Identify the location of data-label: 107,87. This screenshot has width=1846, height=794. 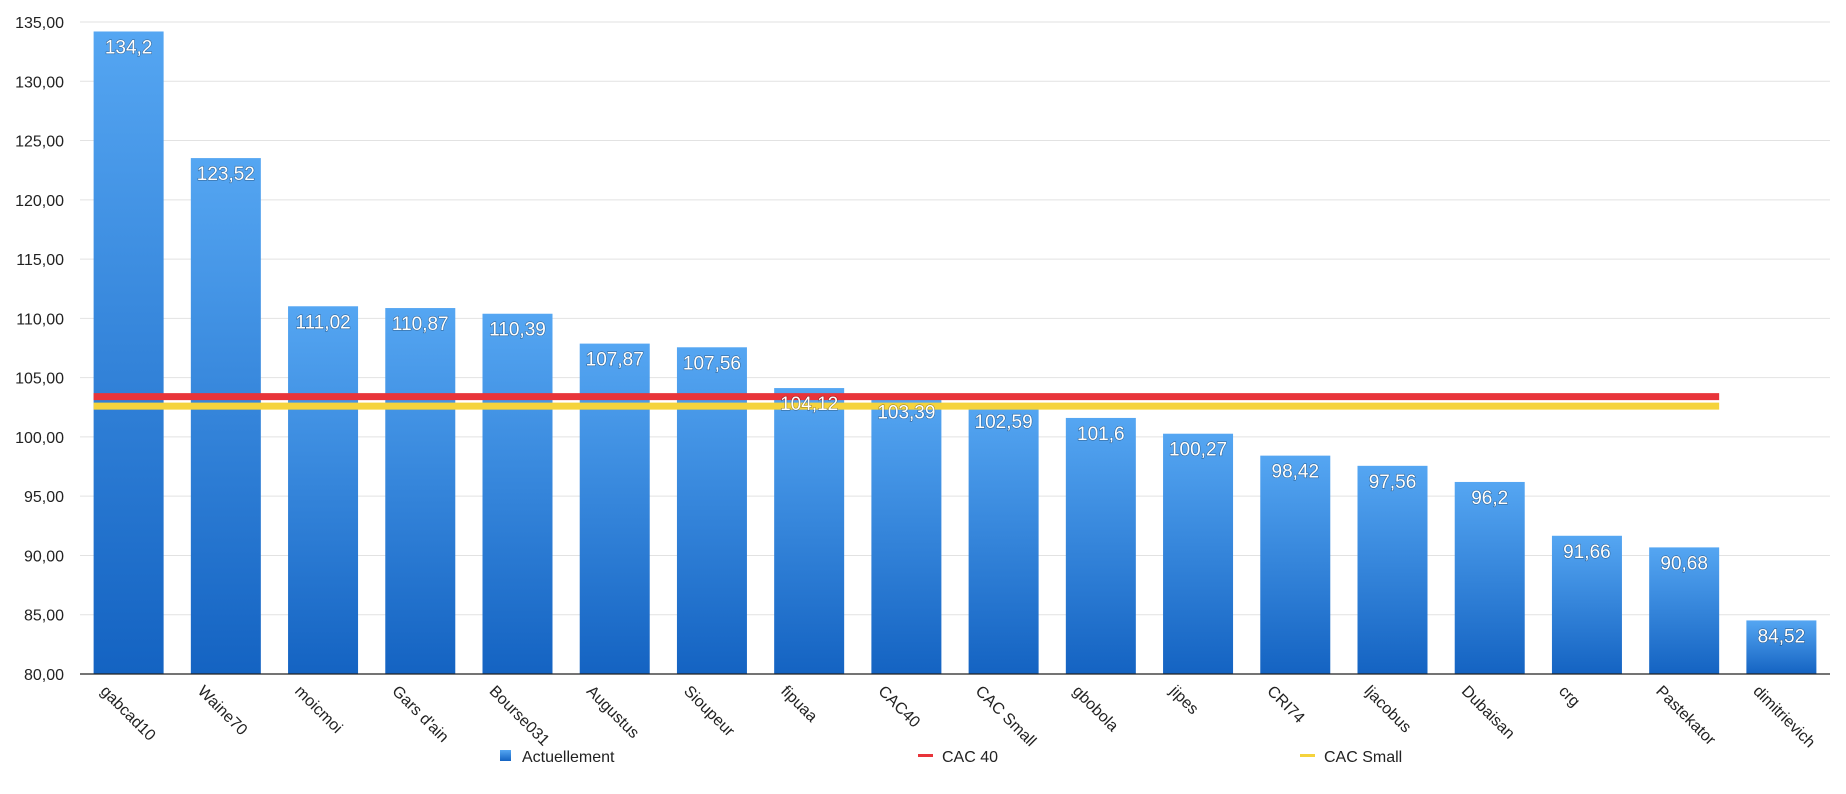
(615, 360).